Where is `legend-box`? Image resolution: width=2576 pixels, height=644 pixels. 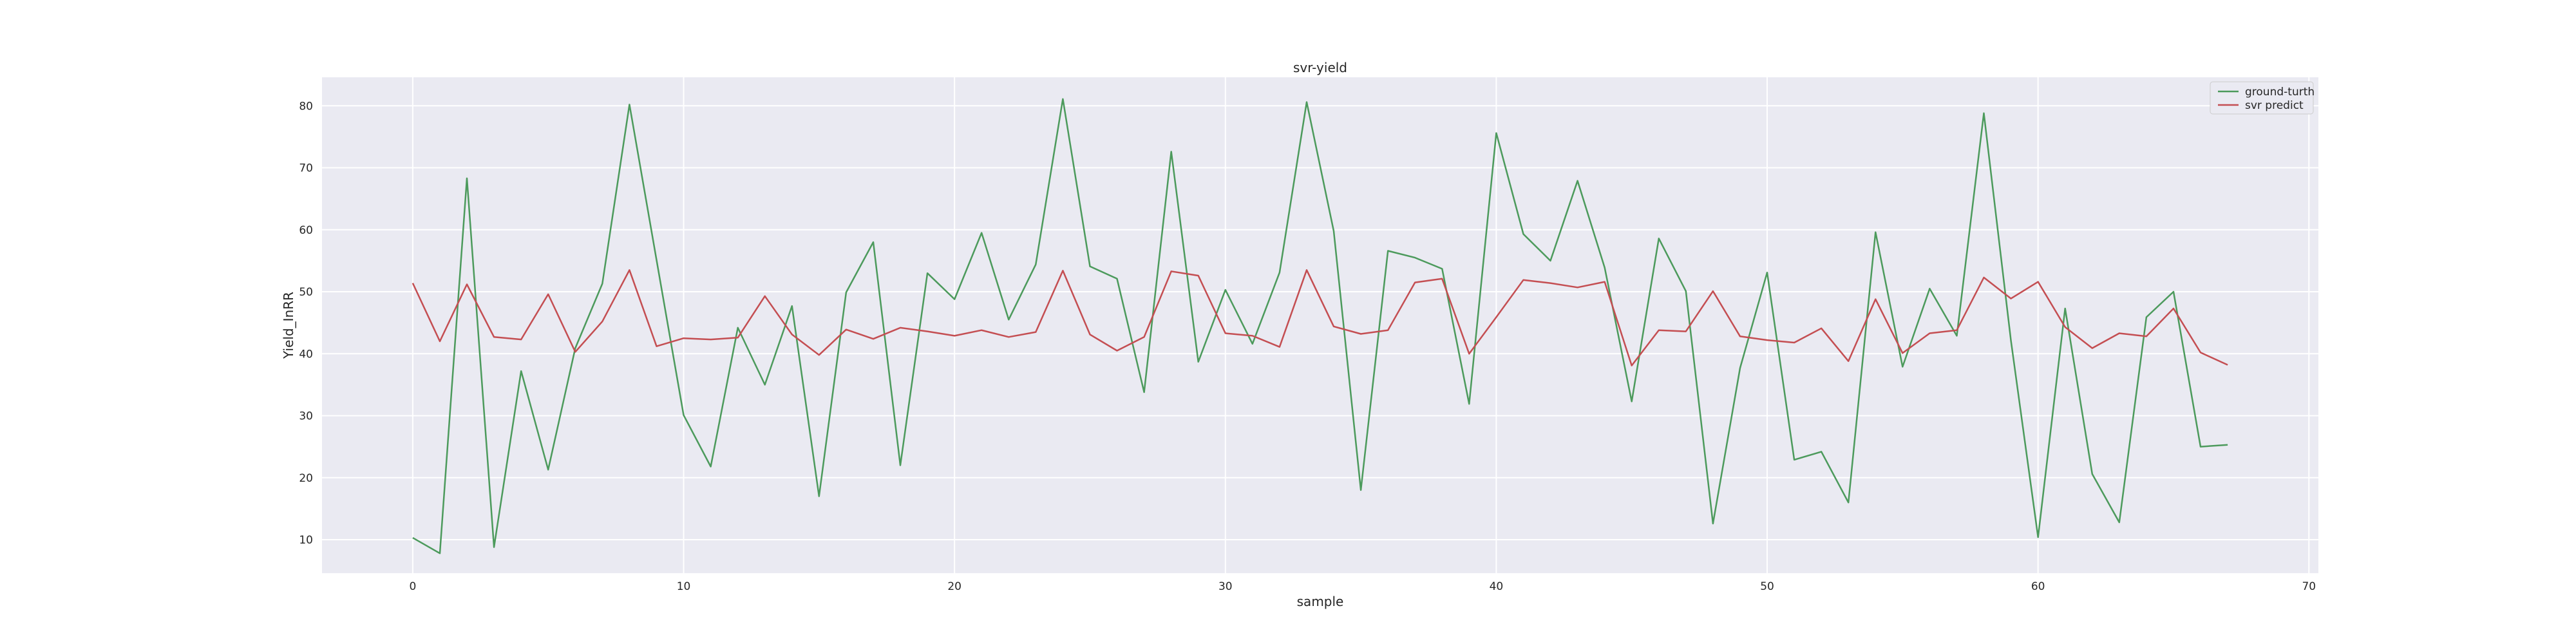
legend-box is located at coordinates (2262, 98).